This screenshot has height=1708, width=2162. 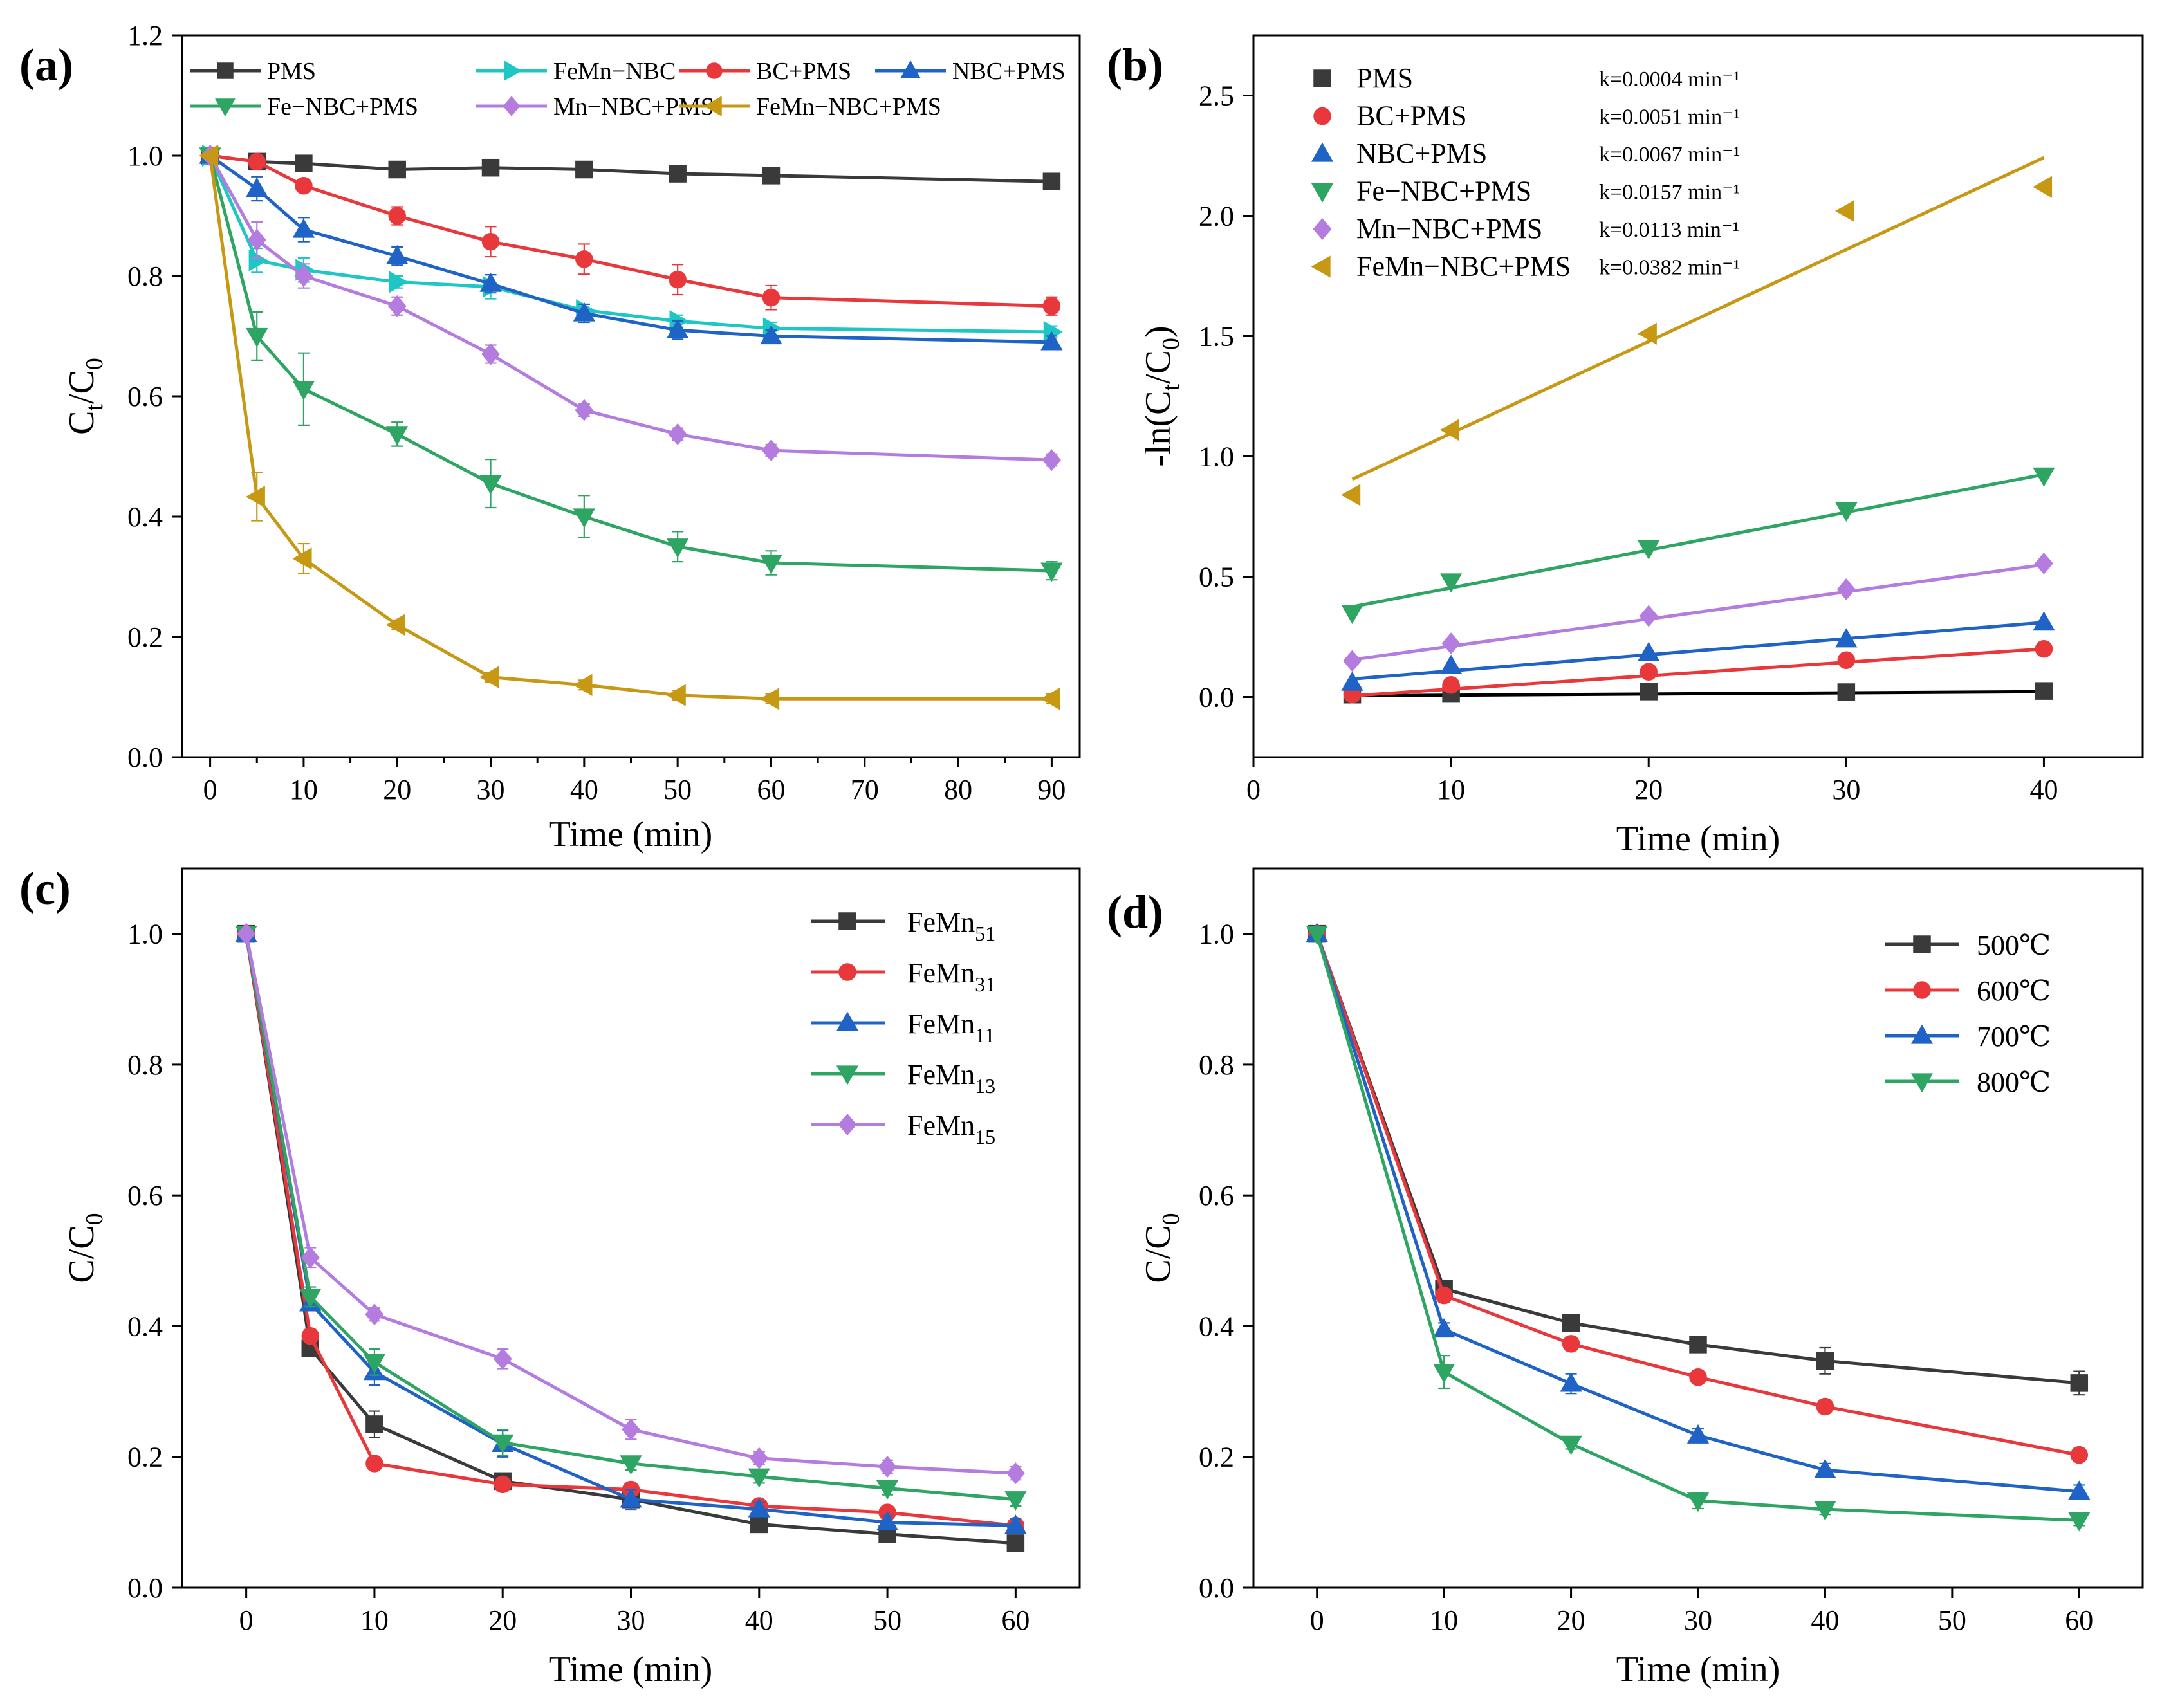 I want to click on panel-b-ylabel: -ln(Ct/C0), so click(x=1162, y=396).